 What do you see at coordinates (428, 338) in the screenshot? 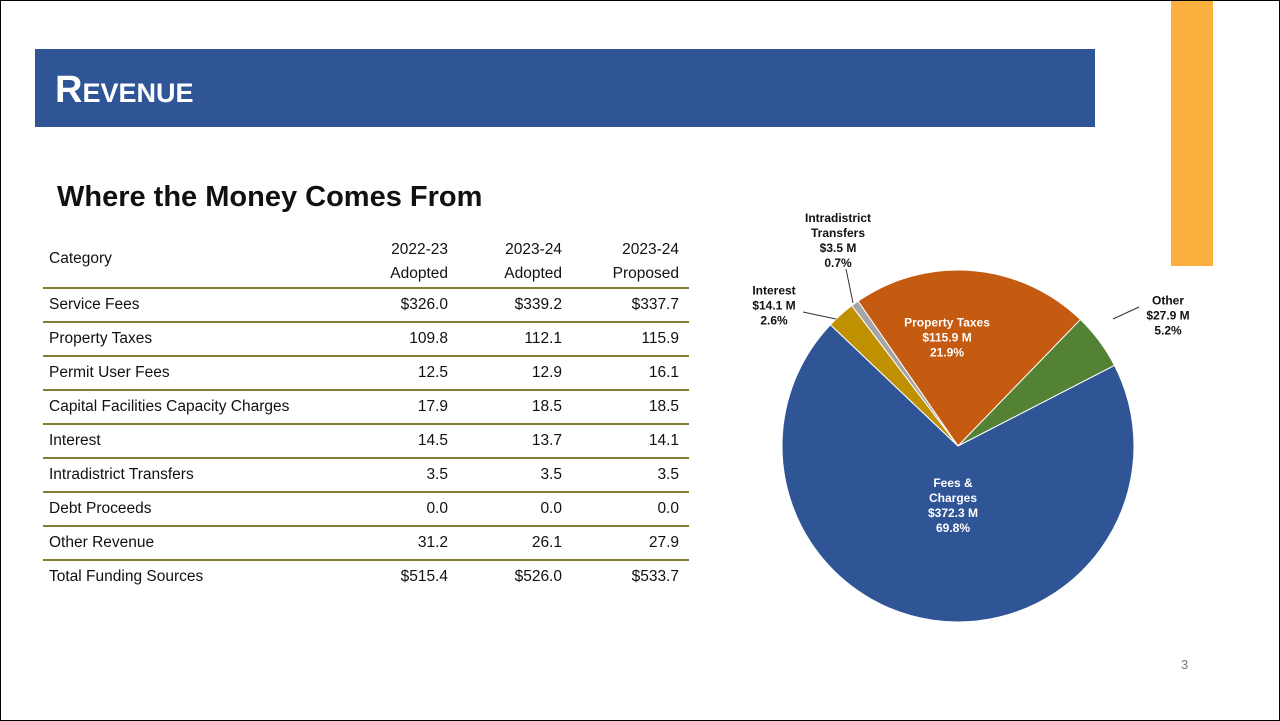
I see `cell-value: 109.8` at bounding box center [428, 338].